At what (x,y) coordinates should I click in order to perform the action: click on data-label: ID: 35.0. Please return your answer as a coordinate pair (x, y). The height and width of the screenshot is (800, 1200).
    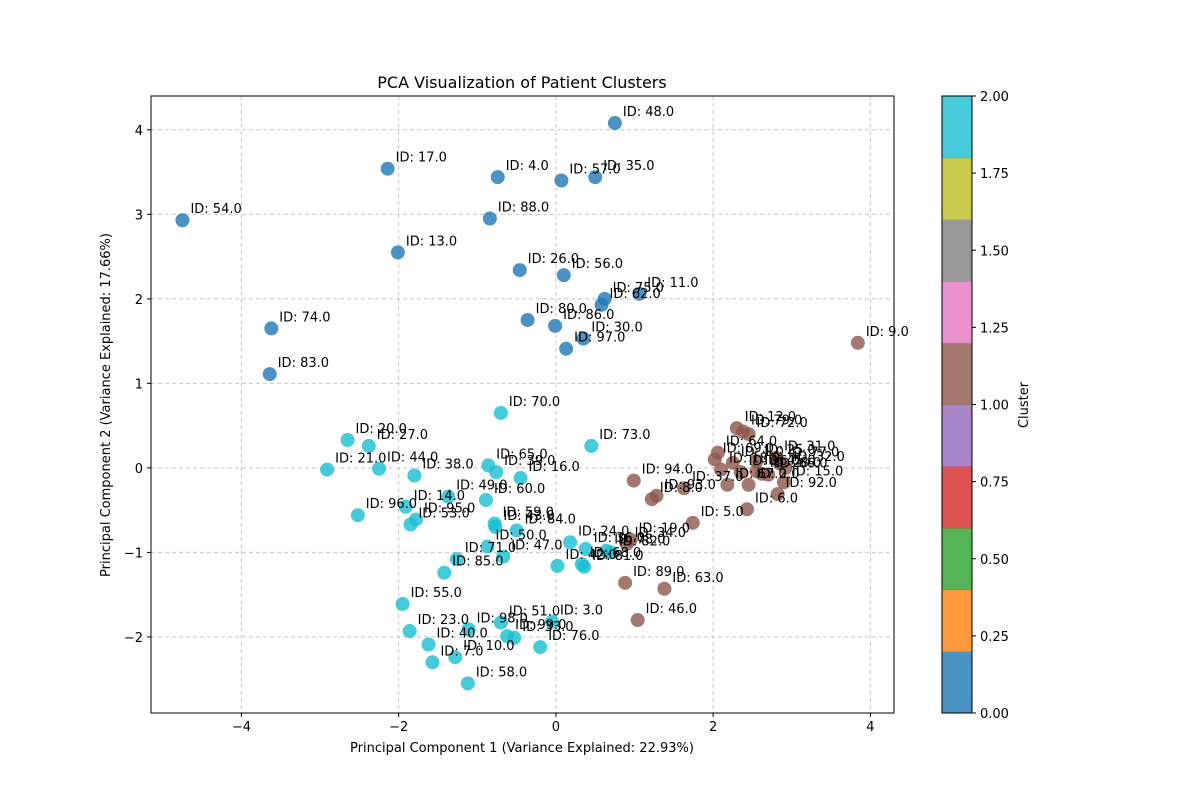
    Looking at the image, I should click on (628, 166).